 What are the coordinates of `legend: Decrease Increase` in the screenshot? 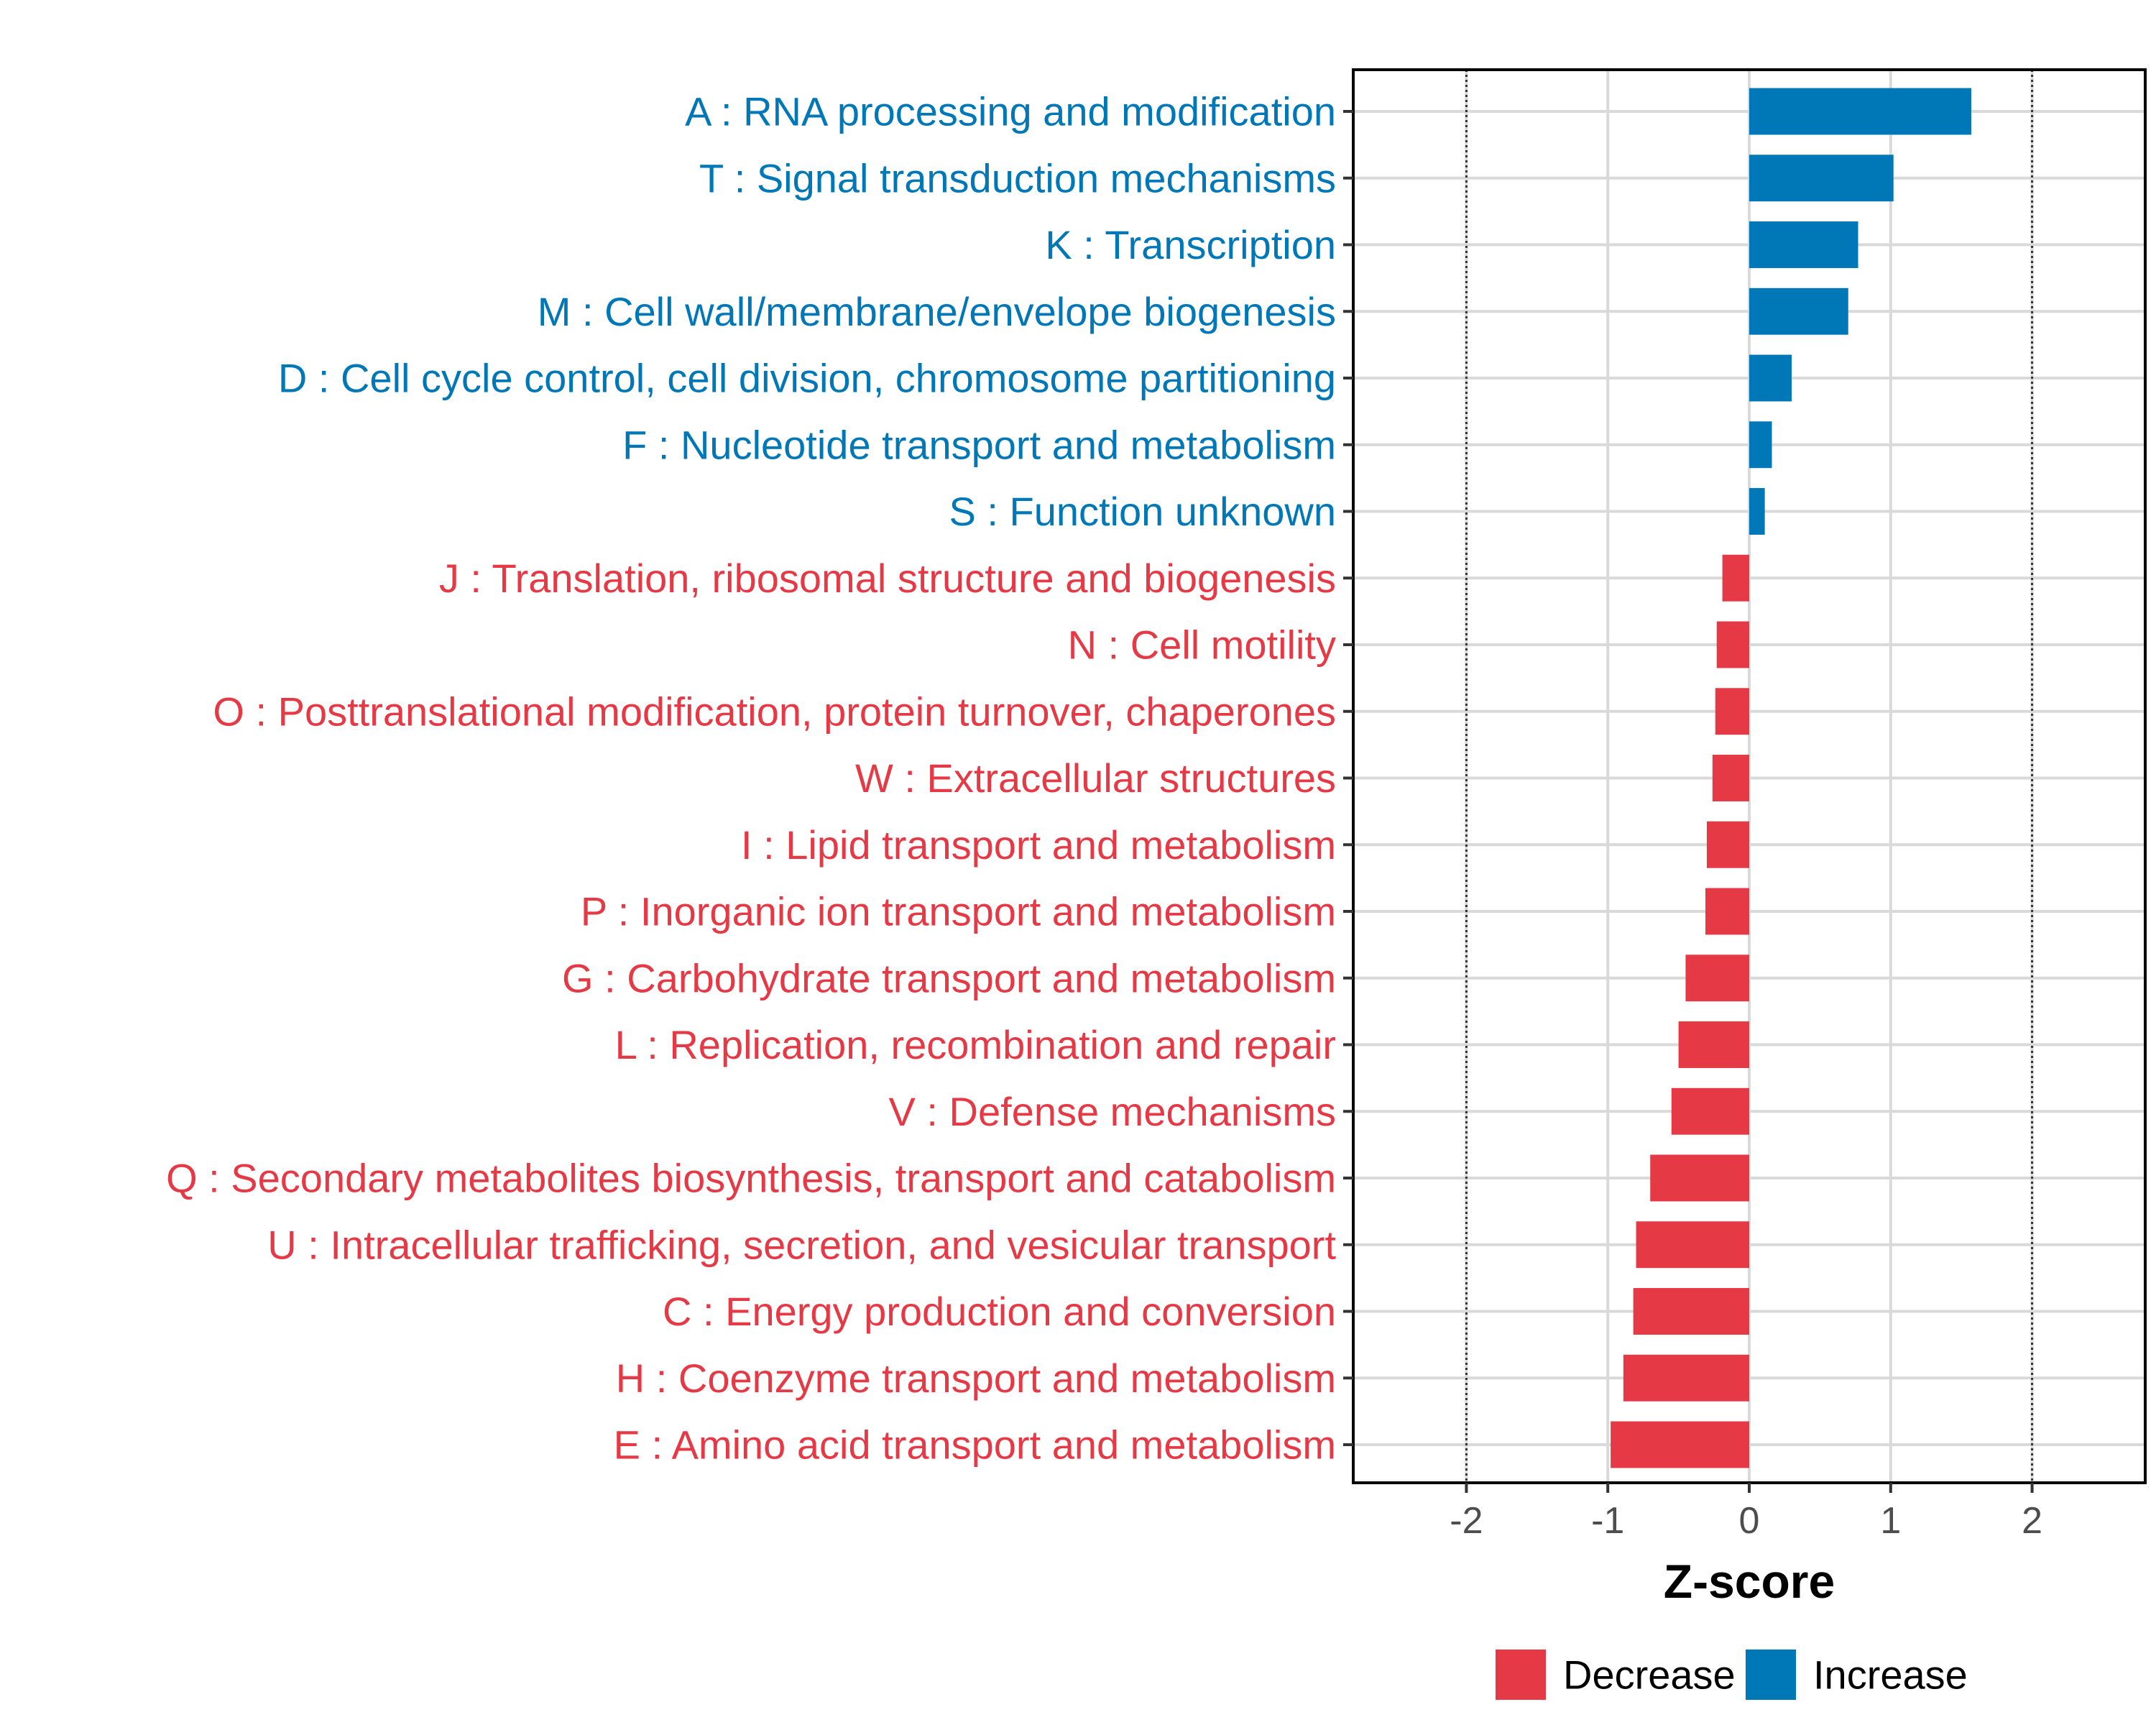 It's located at (1732, 1675).